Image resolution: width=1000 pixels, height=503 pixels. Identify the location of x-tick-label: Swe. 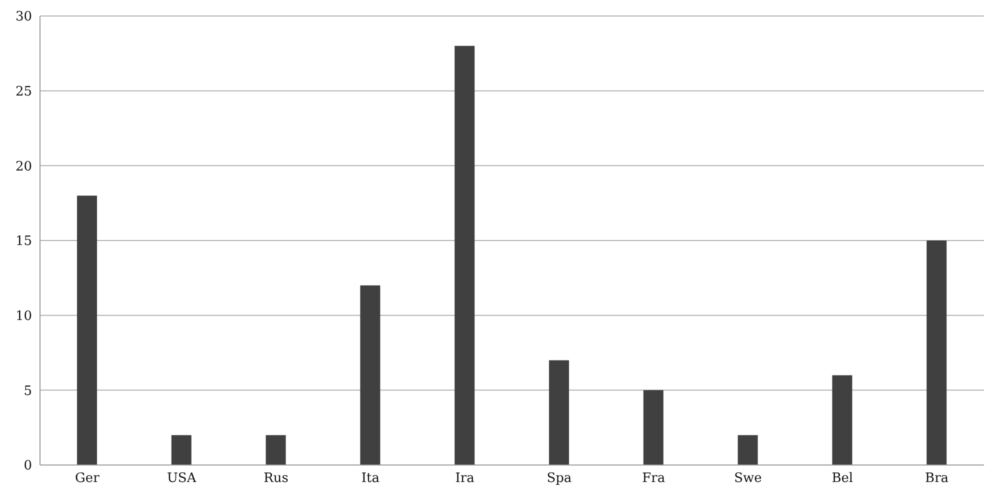
(748, 478).